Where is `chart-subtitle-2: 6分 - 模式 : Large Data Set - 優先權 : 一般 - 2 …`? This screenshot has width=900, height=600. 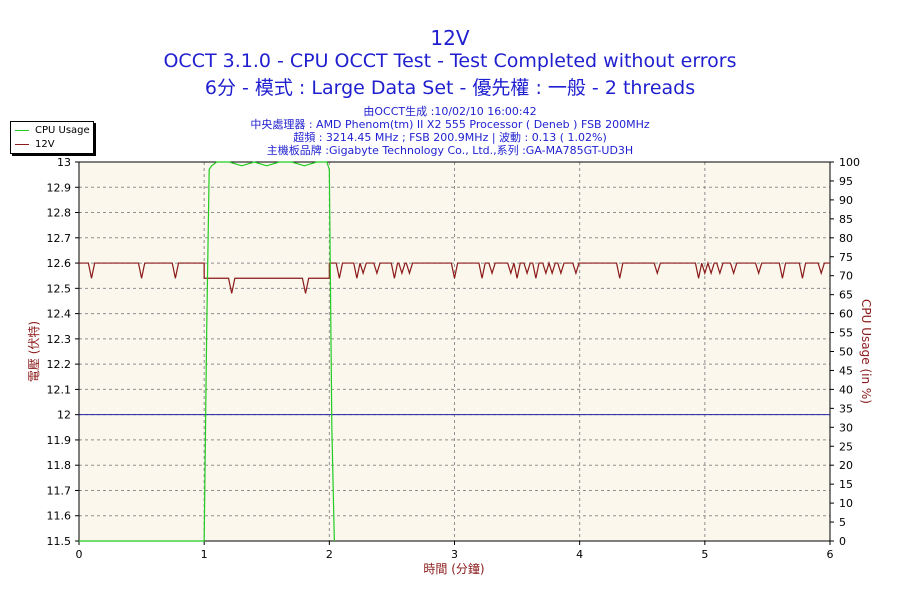
chart-subtitle-2: 6分 - 模式 : Large Data Set - 優先權 : 一般 - 2 … is located at coordinates (450, 88).